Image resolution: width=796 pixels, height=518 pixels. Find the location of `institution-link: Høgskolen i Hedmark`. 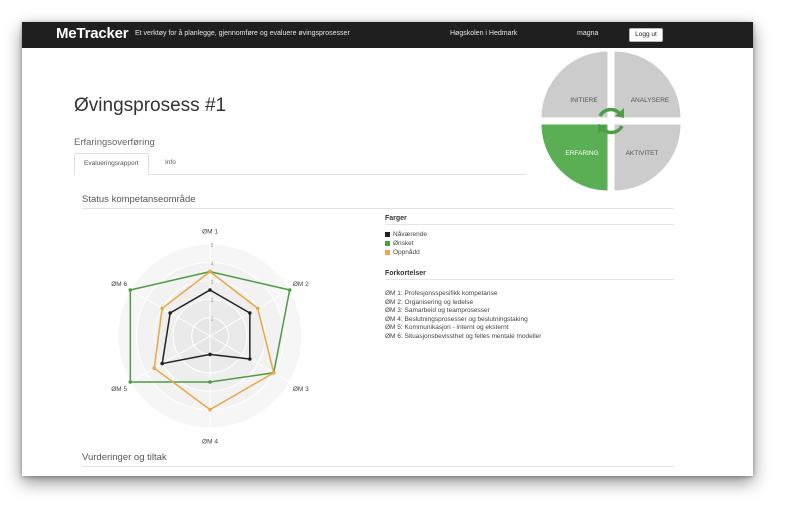

institution-link: Høgskolen i Hedmark is located at coordinates (484, 33).